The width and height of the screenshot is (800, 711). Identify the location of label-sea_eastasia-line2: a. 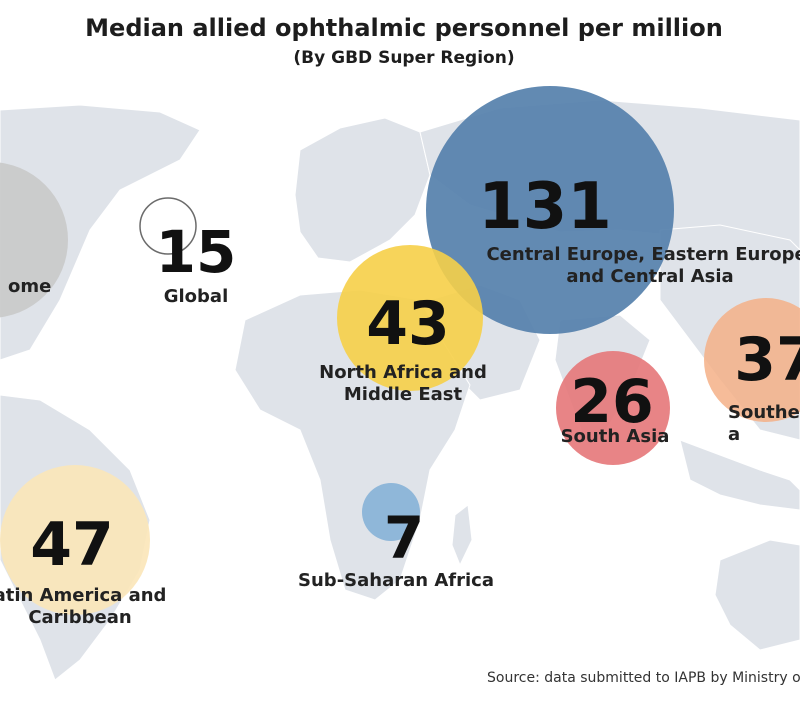
(734, 434).